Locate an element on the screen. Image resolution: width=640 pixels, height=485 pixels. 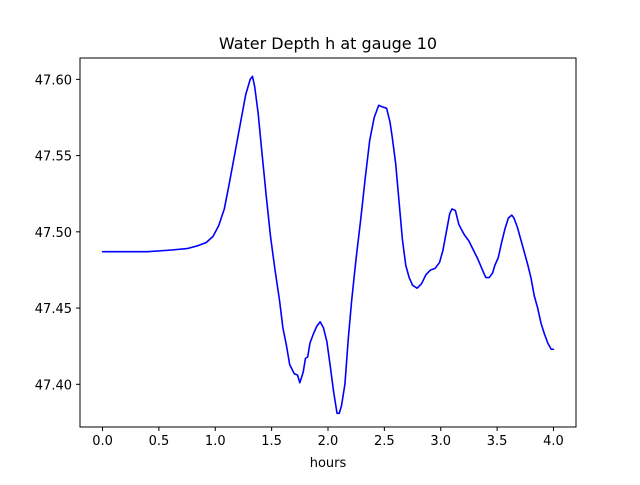
x-tick-label: 3.5 is located at coordinates (497, 441).